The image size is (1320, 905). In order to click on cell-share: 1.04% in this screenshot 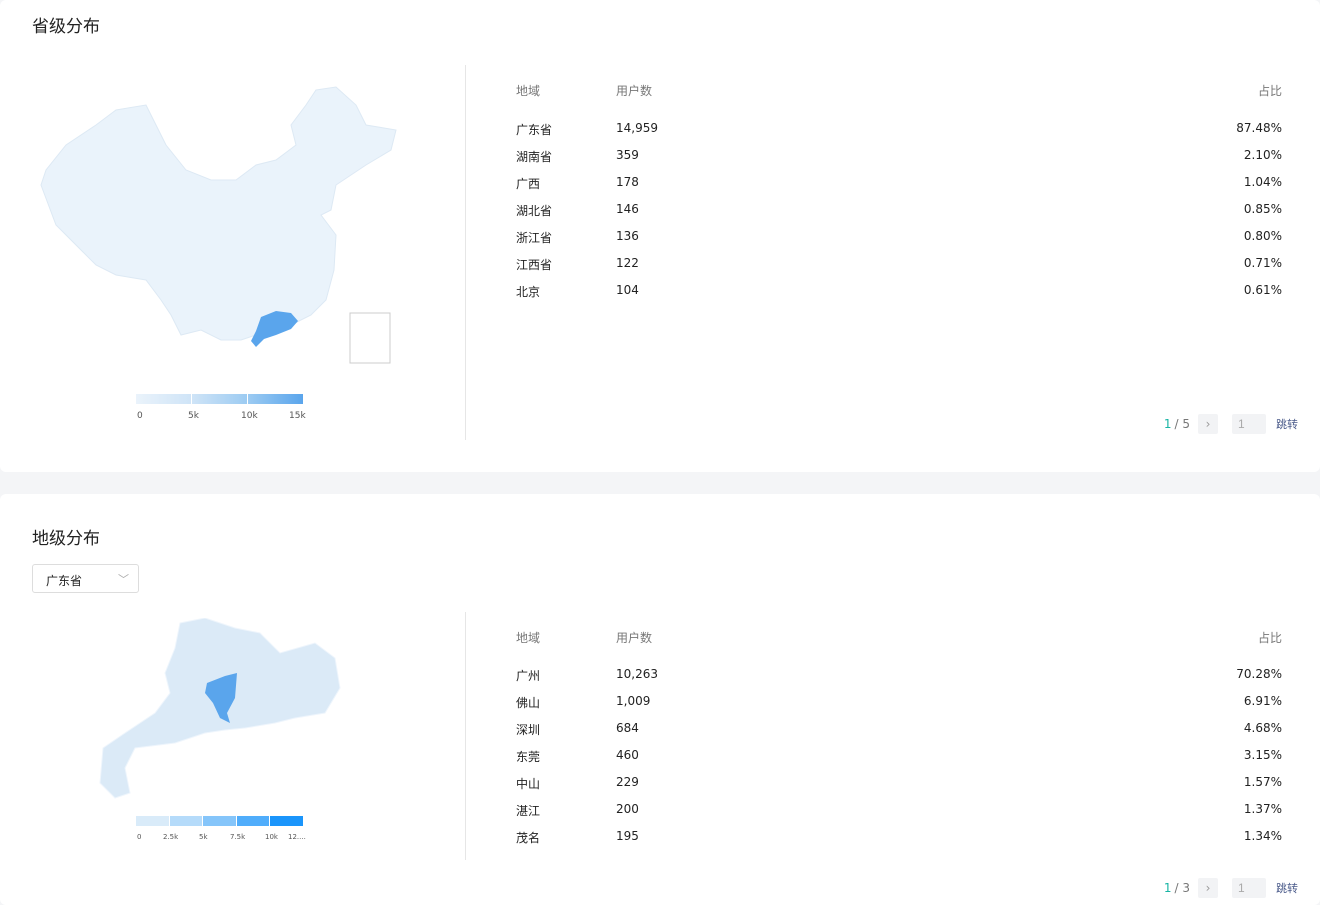, I will do `click(1262, 182)`.